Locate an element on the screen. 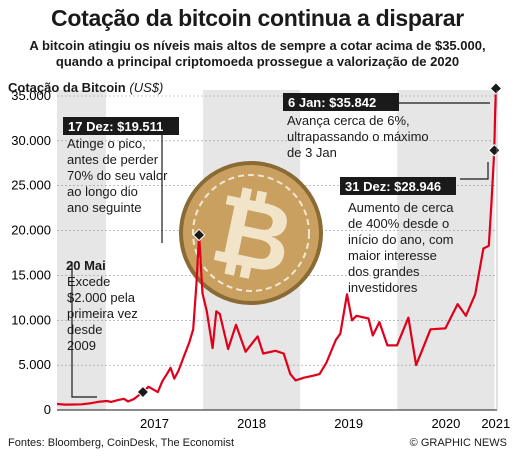  annotation-text-line: início do ano, com is located at coordinates (401, 239).